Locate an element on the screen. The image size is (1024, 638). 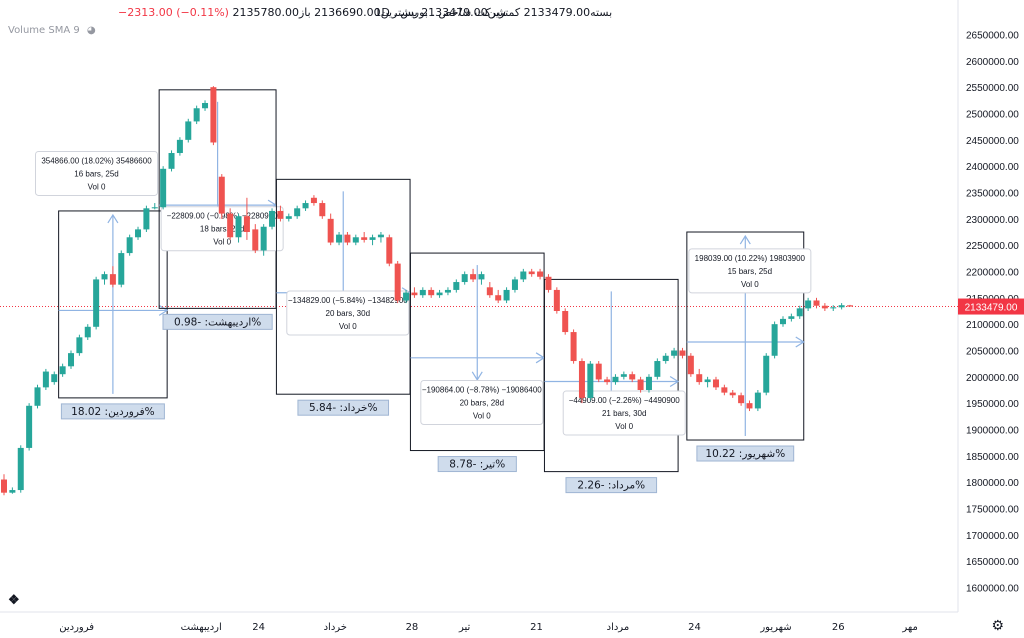
header-open: باز2135780.00 is located at coordinates (271, 12).